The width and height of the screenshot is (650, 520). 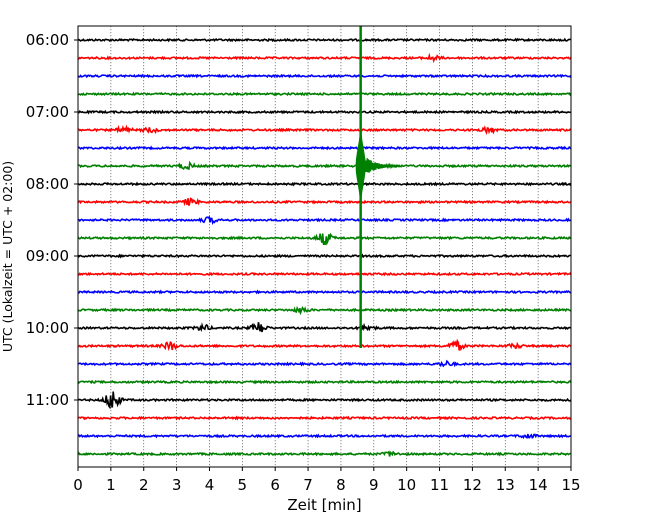 I want to click on x-tick-label: 0, so click(x=78, y=485).